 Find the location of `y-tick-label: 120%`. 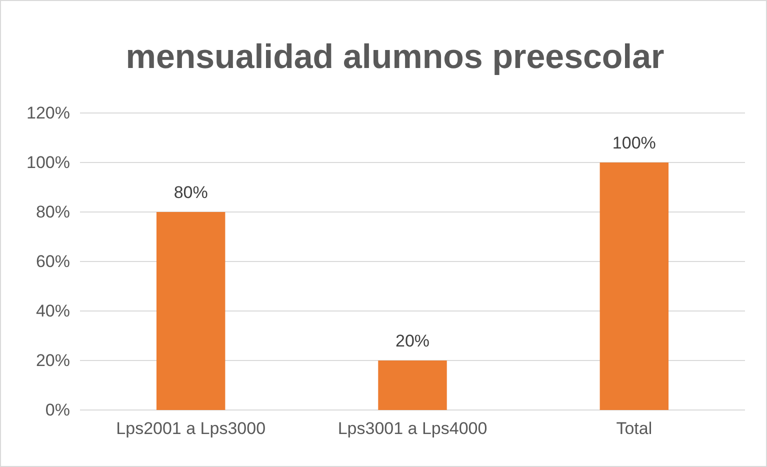

y-tick-label: 120% is located at coordinates (48, 112).